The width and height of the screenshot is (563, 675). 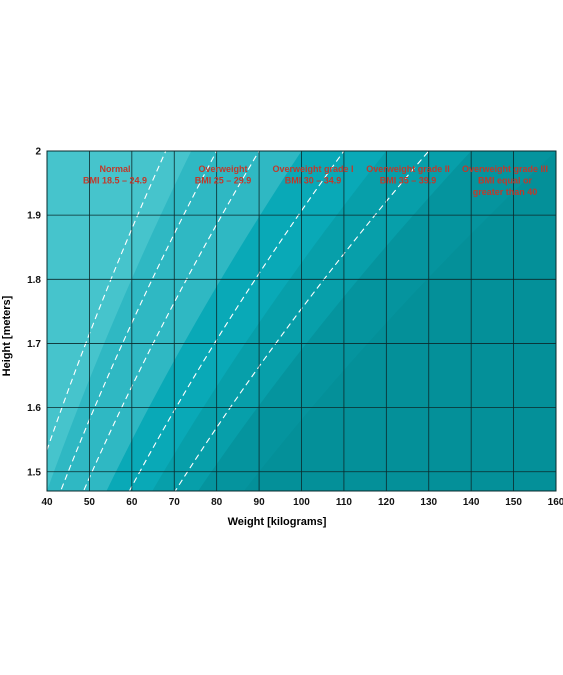 What do you see at coordinates (222, 169) in the screenshot?
I see `zone-label-line: Overweight` at bounding box center [222, 169].